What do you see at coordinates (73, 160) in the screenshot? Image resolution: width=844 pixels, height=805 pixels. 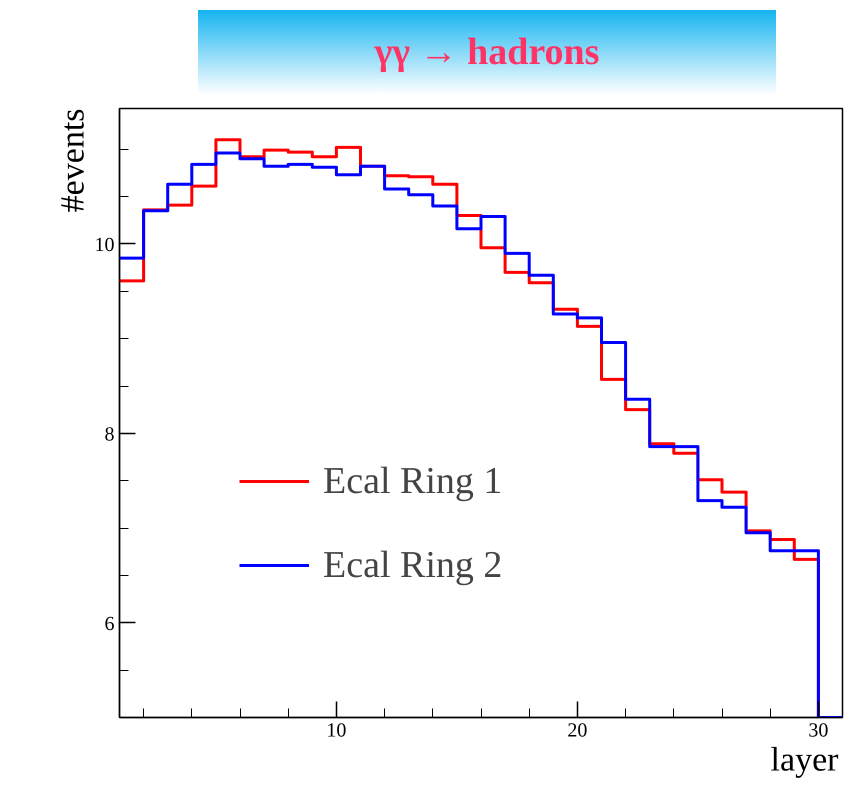 I see `y-axis-title: #events` at bounding box center [73, 160].